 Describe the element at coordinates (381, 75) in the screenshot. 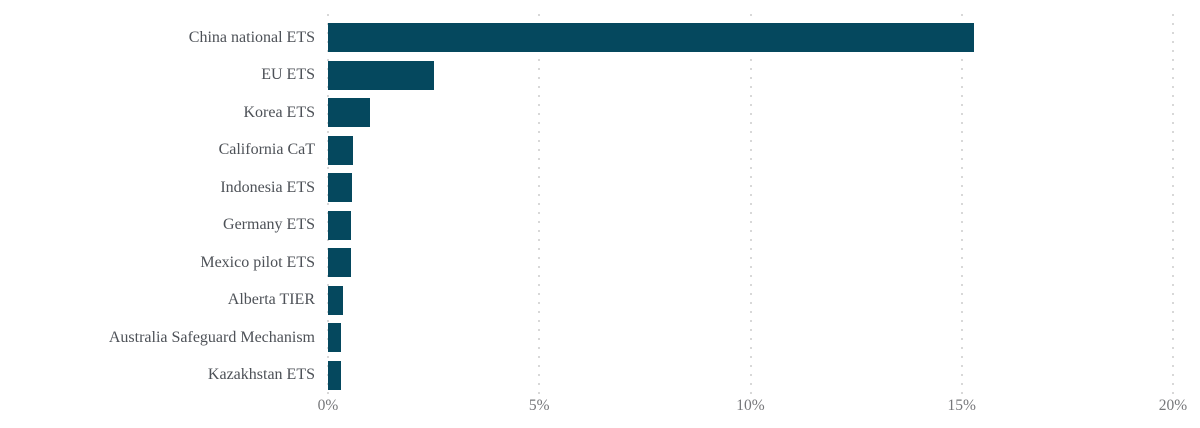

I see `bar-eu-ets` at that location.